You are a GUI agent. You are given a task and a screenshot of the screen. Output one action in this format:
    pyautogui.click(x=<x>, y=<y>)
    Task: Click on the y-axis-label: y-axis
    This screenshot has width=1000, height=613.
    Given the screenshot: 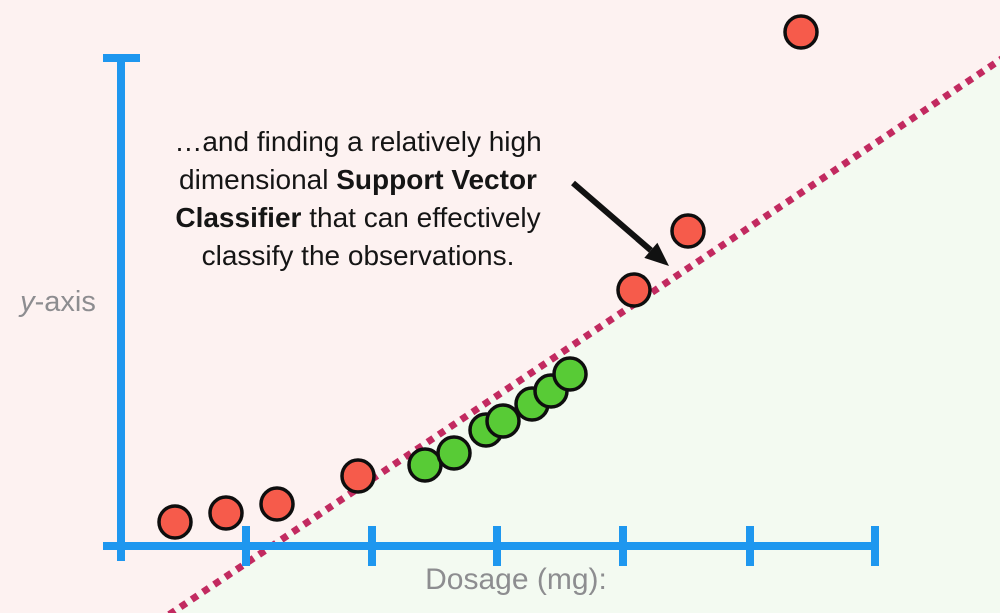 What is the action you would take?
    pyautogui.click(x=58, y=302)
    